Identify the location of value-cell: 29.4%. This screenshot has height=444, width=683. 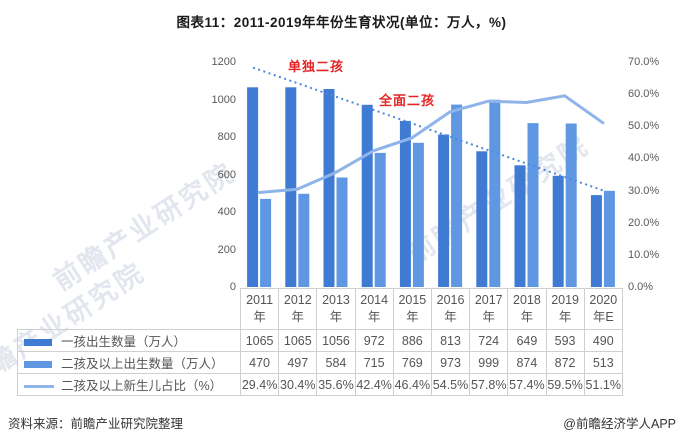
(259, 384).